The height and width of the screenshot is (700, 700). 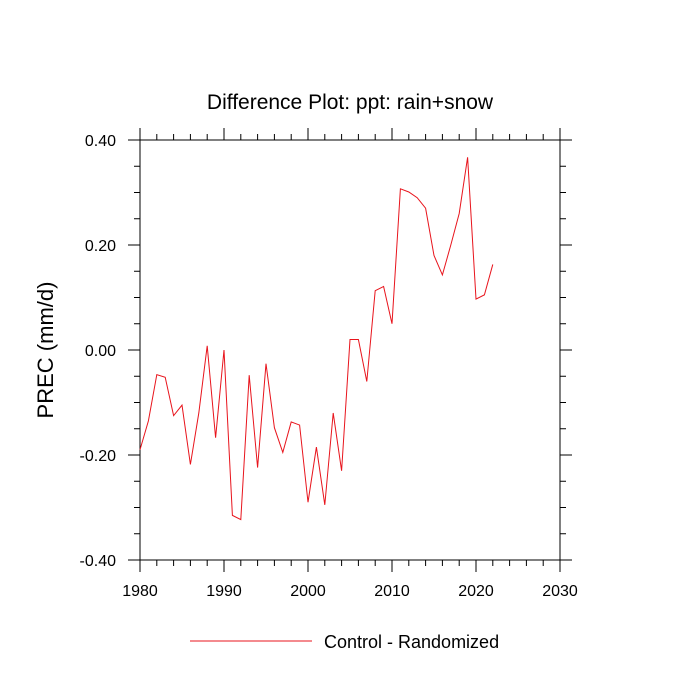 I want to click on legend-entry-control-randomized: Control - Randomized, so click(x=411, y=642).